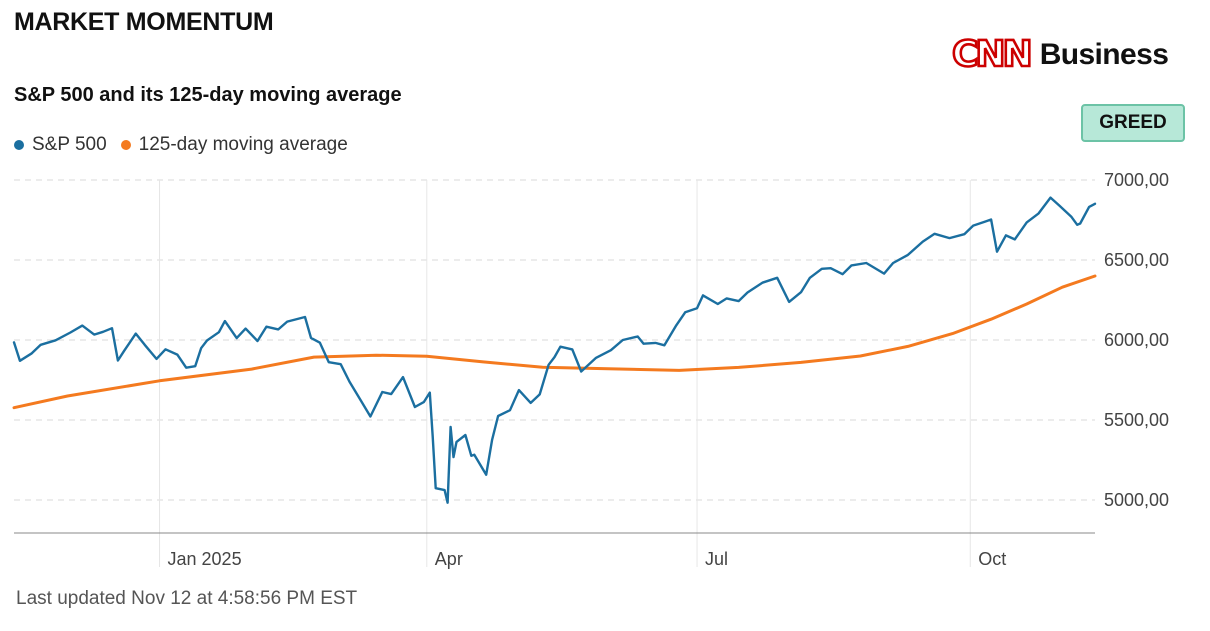  Describe the element at coordinates (69, 144) in the screenshot. I see `legend-label-sp500: S&P 500` at that location.